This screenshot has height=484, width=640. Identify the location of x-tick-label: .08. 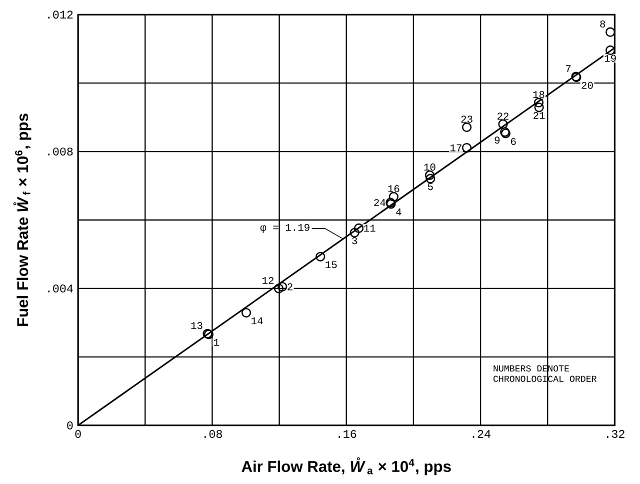
(213, 434).